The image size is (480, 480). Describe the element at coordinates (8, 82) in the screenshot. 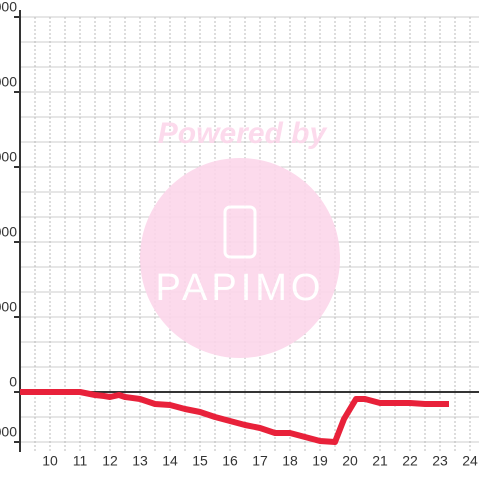

I see `y-tick-label: 120,000` at that location.